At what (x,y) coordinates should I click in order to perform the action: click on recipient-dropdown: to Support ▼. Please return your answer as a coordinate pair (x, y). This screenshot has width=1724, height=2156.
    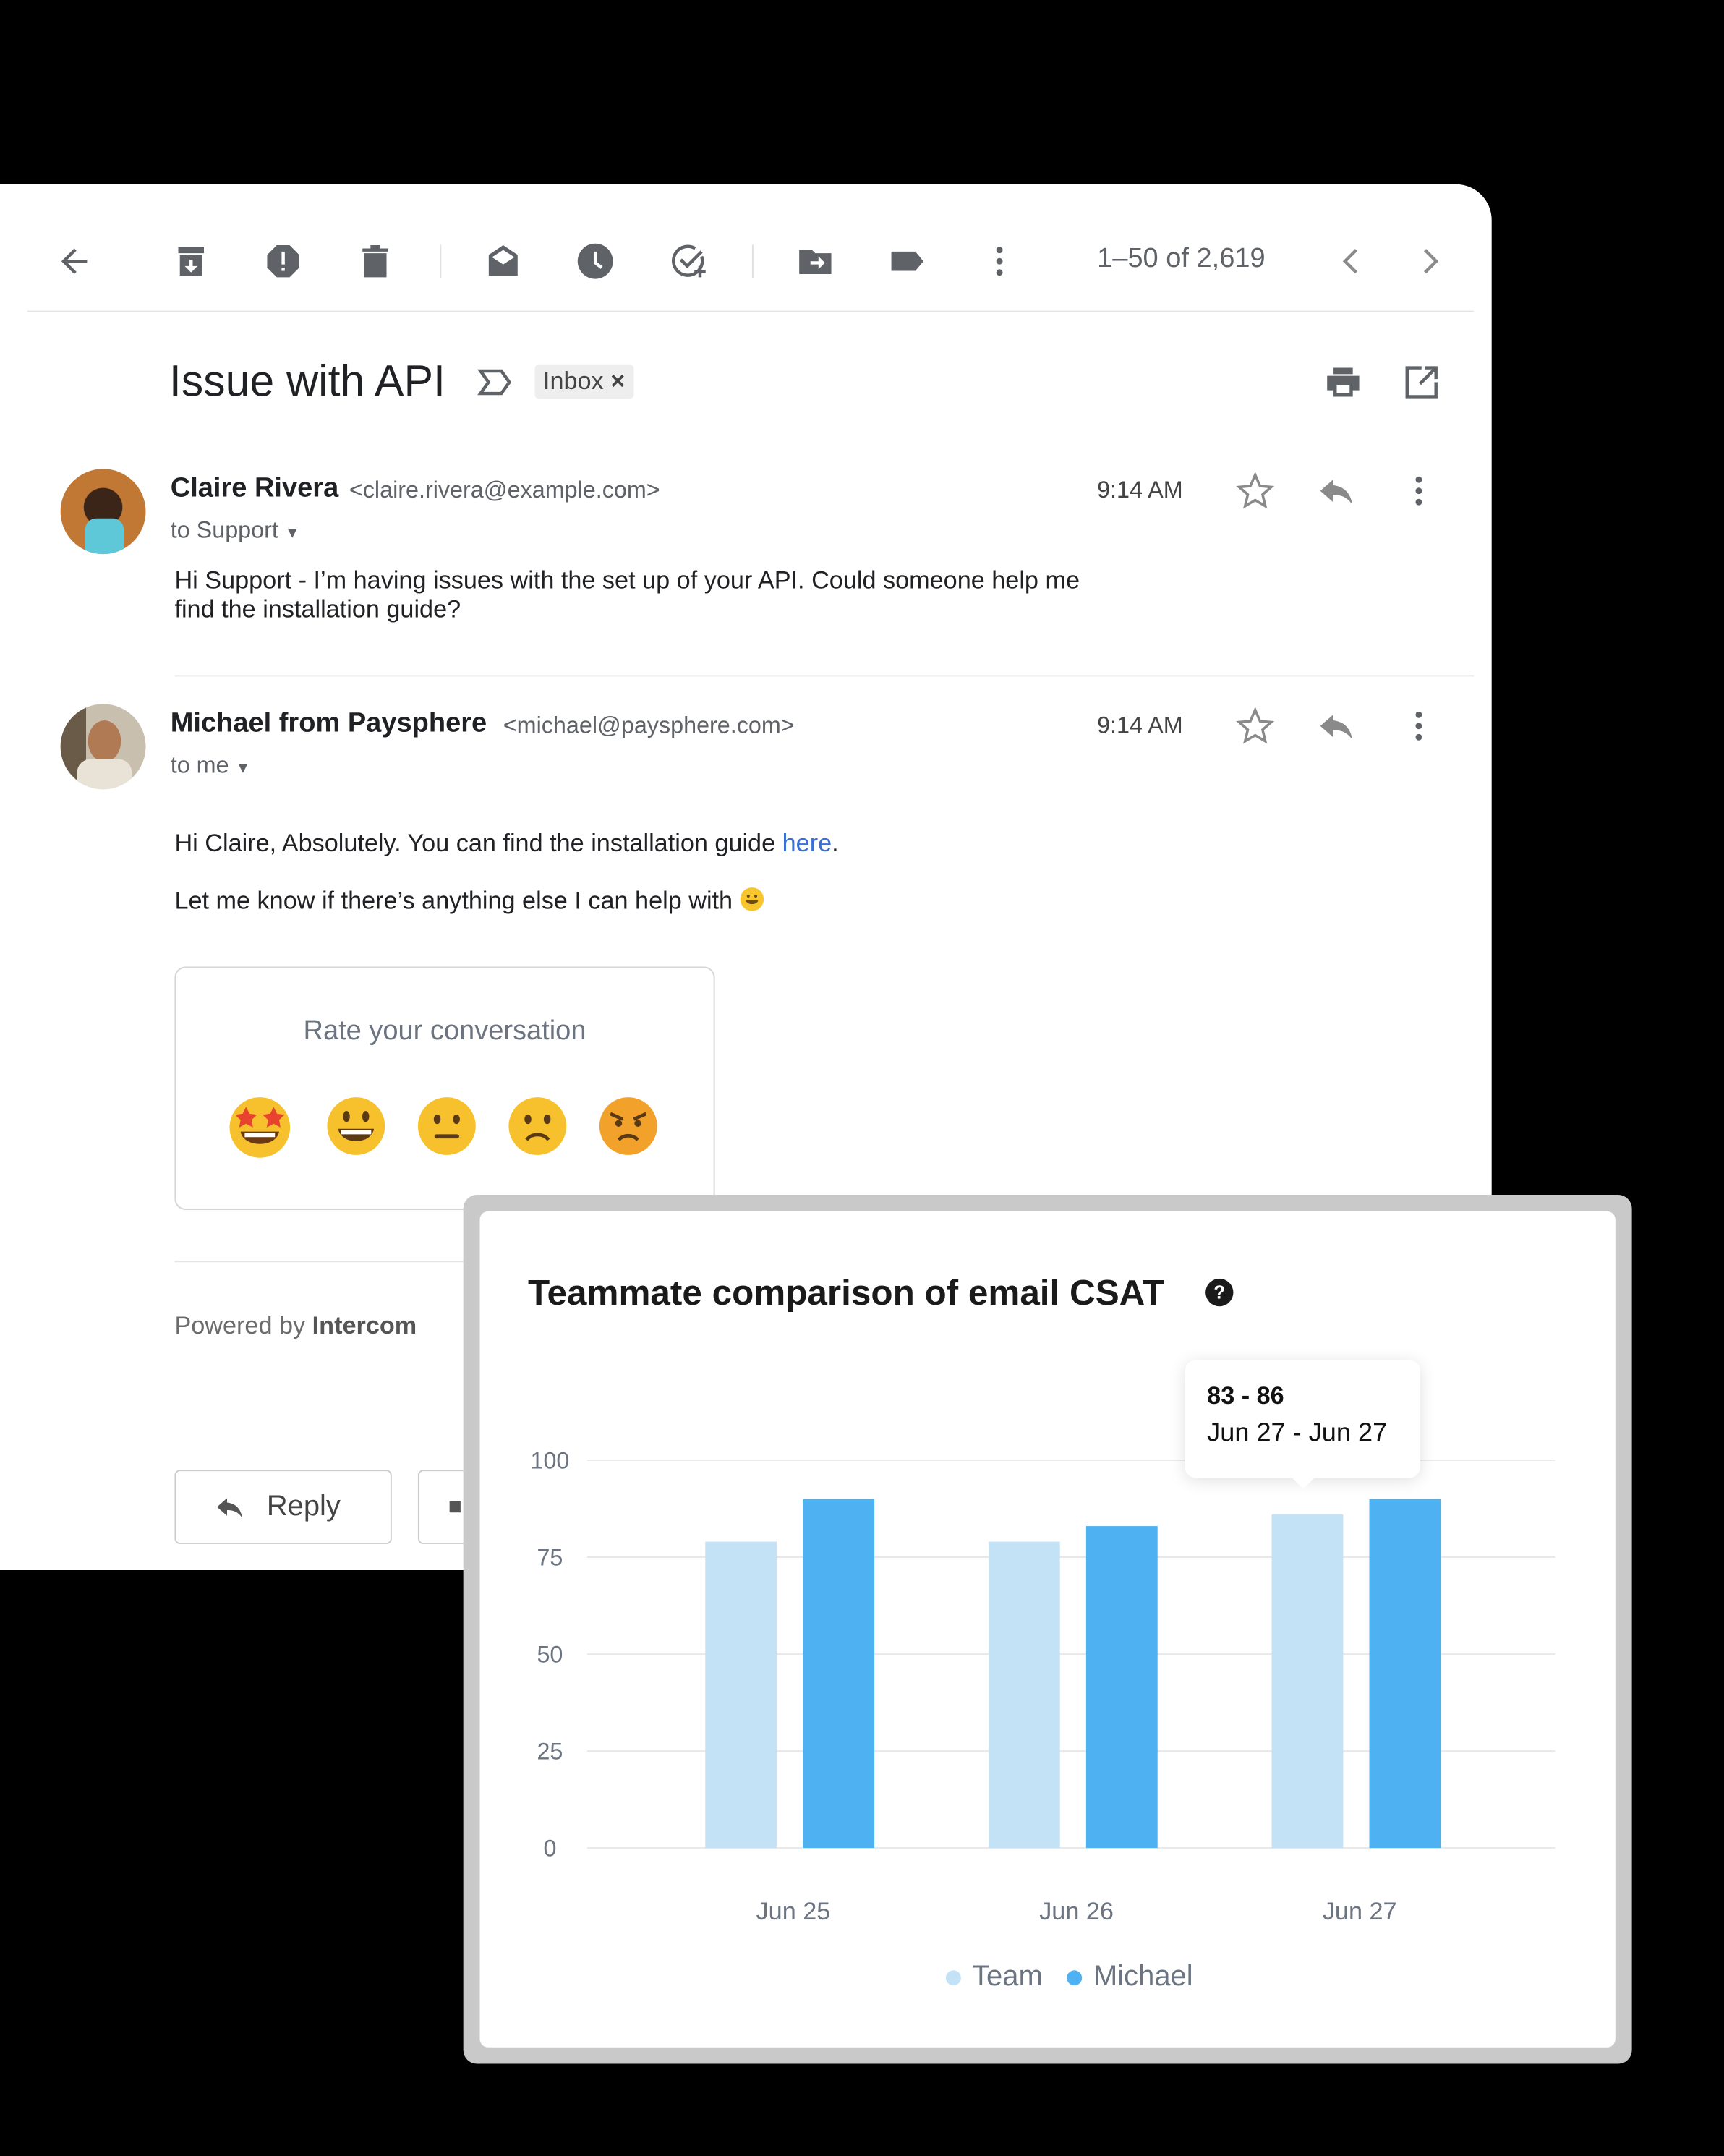
    Looking at the image, I should click on (235, 531).